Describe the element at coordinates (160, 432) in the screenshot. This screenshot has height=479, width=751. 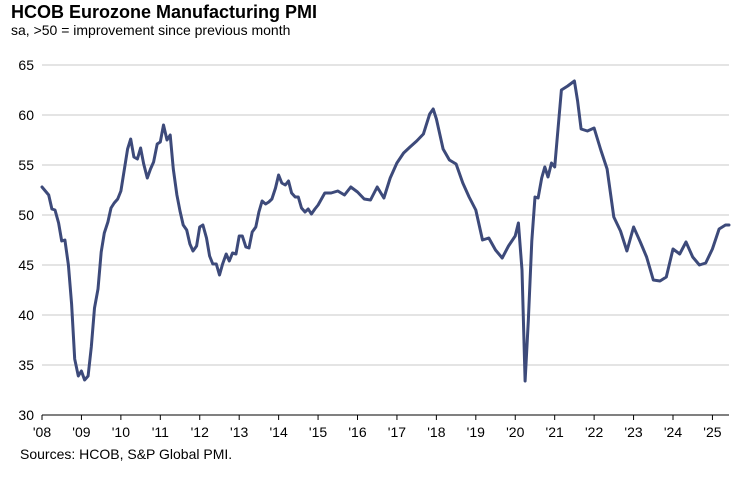
I see `x-tick-label: '11` at that location.